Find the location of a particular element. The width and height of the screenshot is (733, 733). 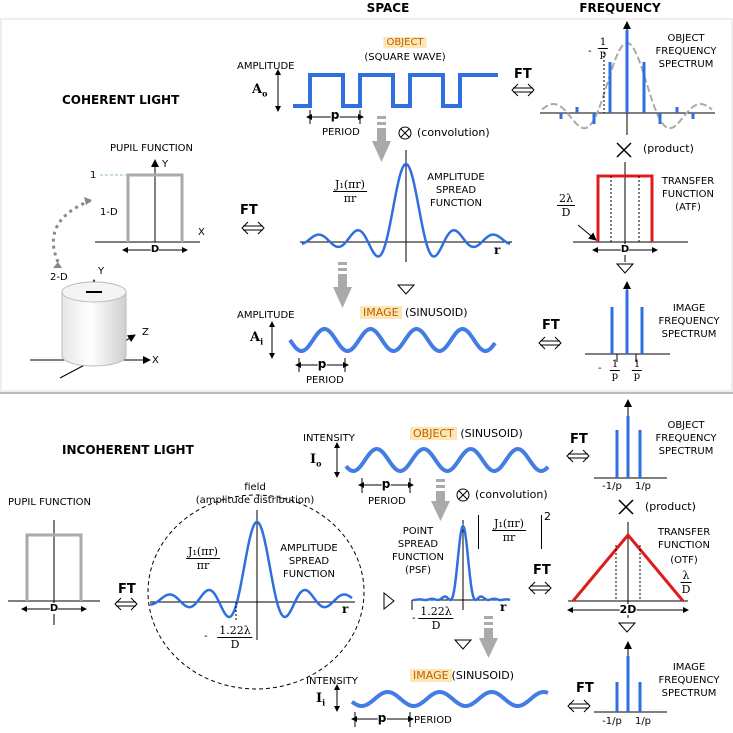

ft-label-otf: FT is located at coordinates (542, 570).